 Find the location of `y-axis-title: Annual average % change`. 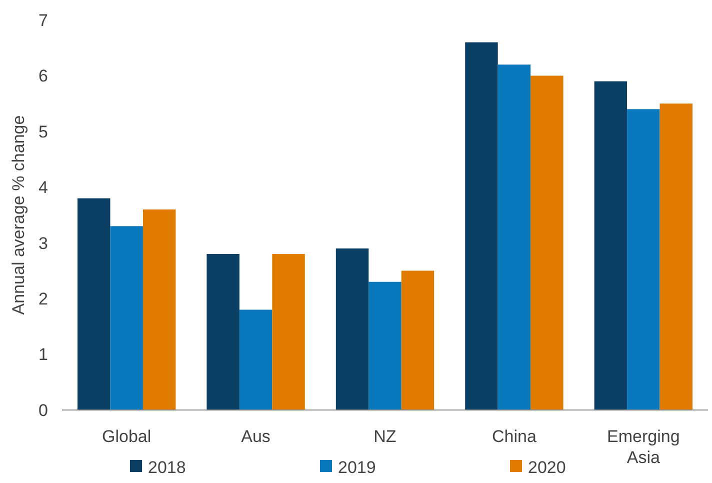

y-axis-title: Annual average % change is located at coordinates (18, 215).